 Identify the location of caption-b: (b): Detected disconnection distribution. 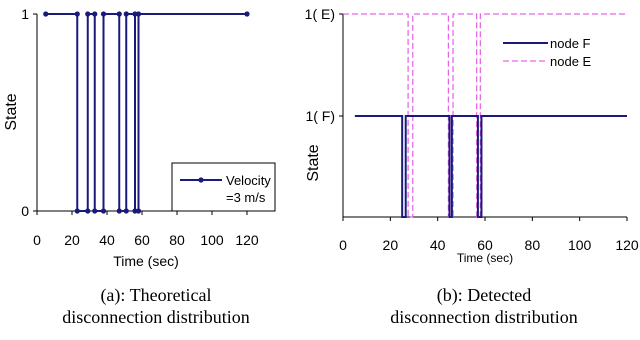
(484, 306).